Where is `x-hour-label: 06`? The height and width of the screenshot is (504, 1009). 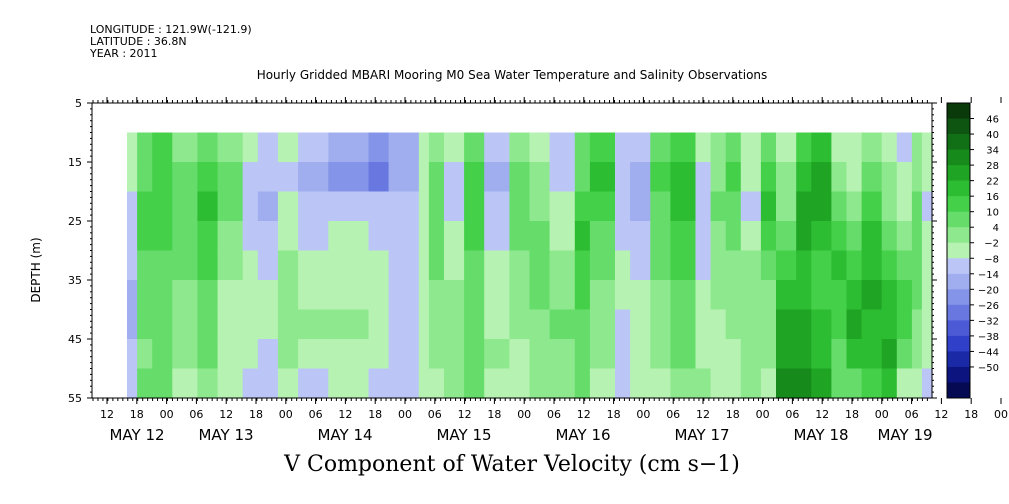 x-hour-label: 06 is located at coordinates (196, 414).